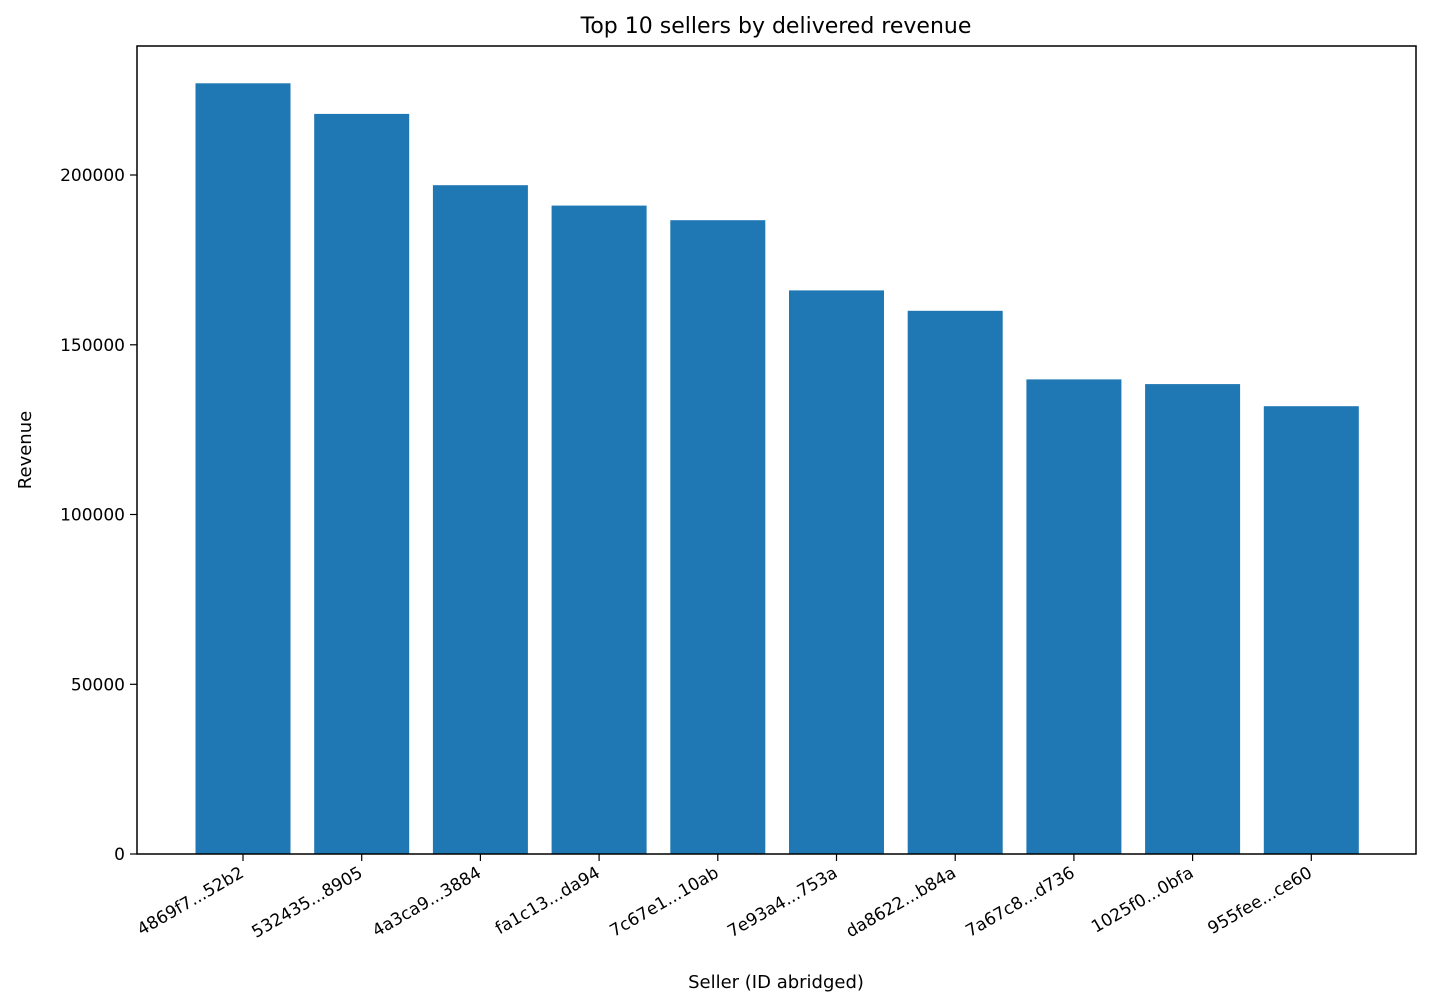 The width and height of the screenshot is (1431, 1006). Describe the element at coordinates (901, 902) in the screenshot. I see `x-tick-label: da8622...b84a` at that location.